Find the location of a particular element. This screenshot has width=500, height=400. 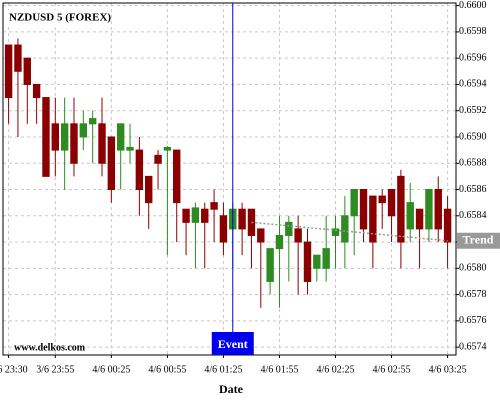

event-label-box is located at coordinates (232, 343).